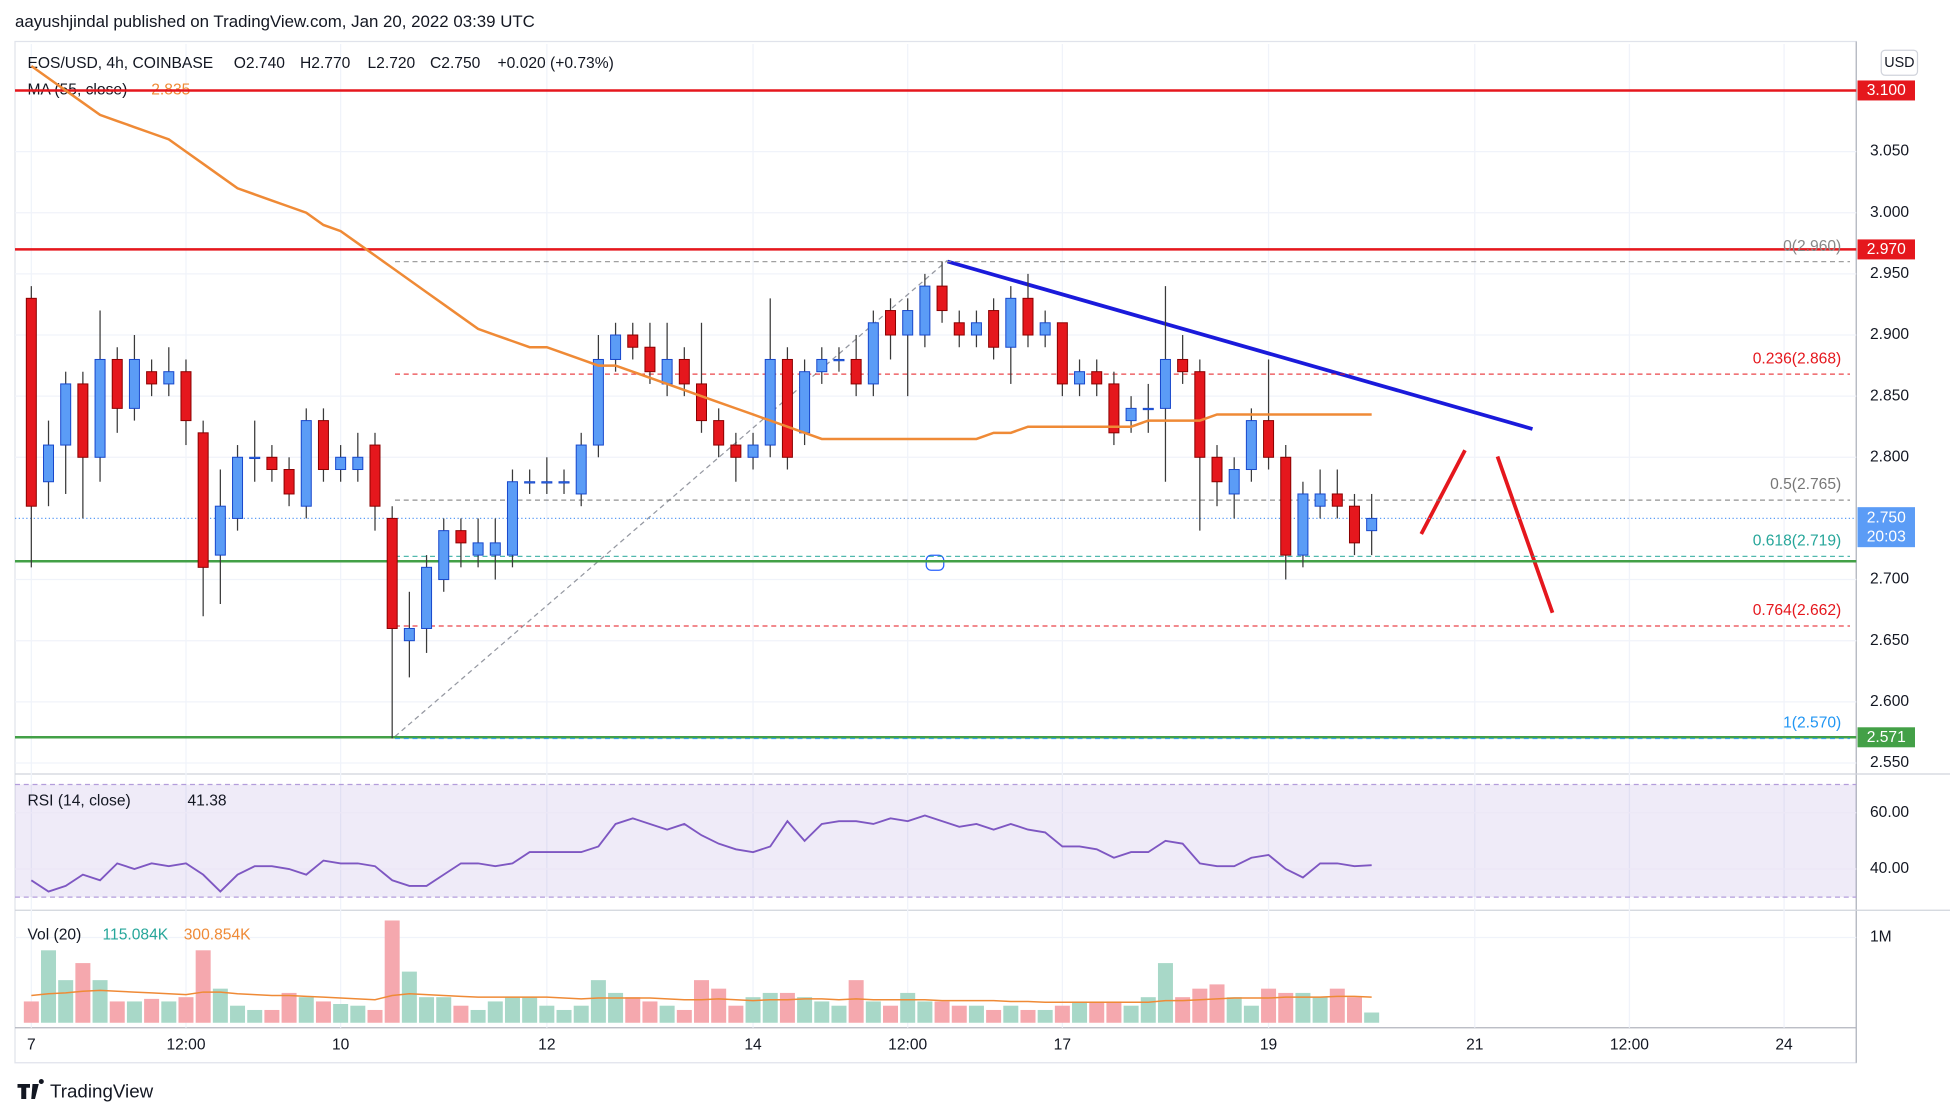 The width and height of the screenshot is (1950, 1113). What do you see at coordinates (1889, 701) in the screenshot?
I see `y-tick-label: 2.600` at bounding box center [1889, 701].